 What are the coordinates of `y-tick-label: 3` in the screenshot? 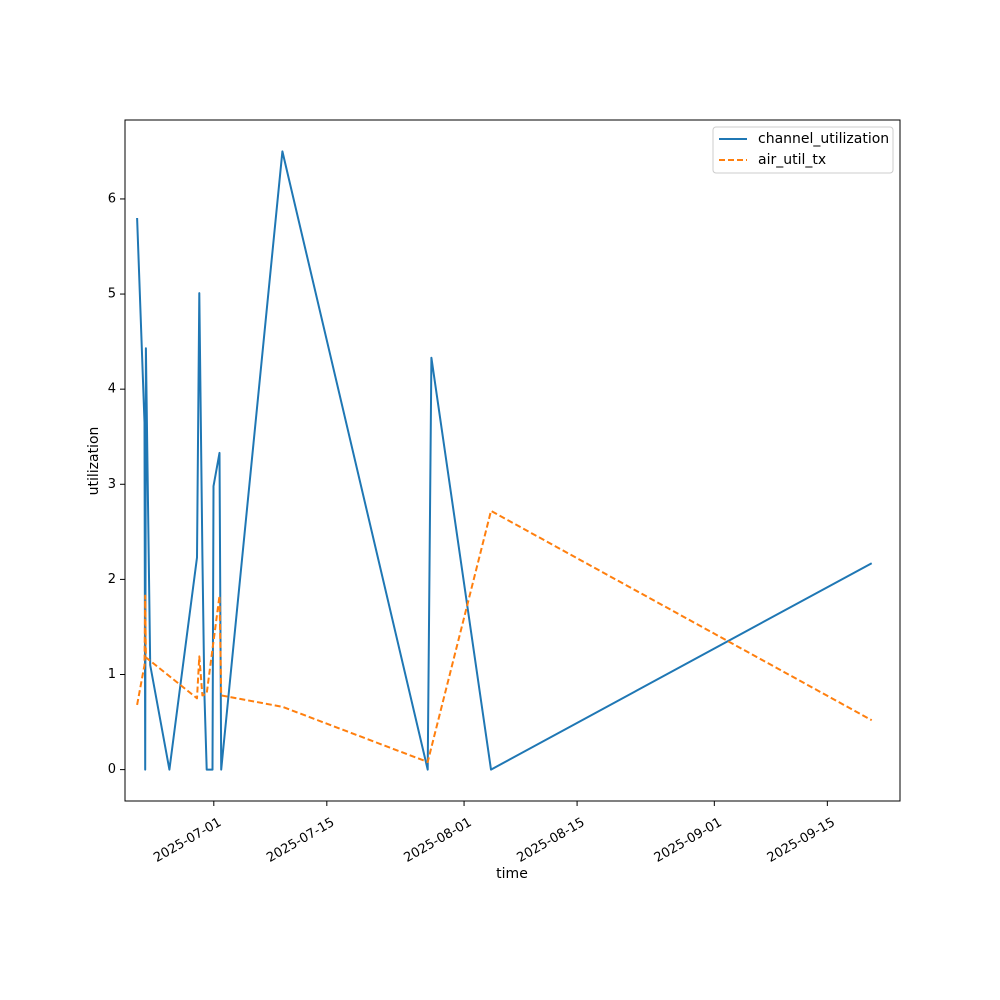 It's located at (112, 484).